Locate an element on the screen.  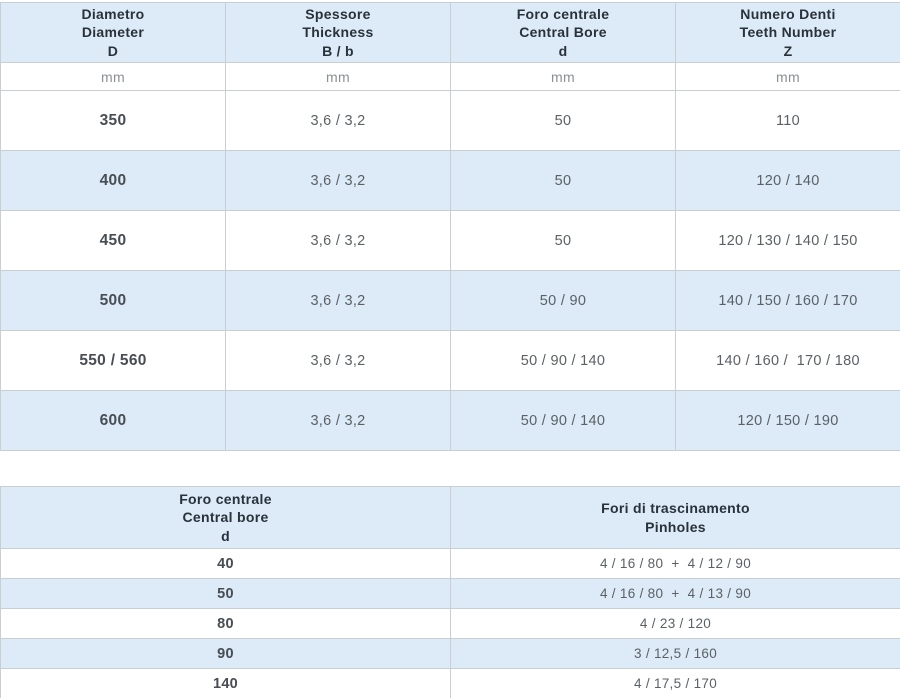
cell-teeth-number: 120 / 150 / 190 is located at coordinates (787, 420).